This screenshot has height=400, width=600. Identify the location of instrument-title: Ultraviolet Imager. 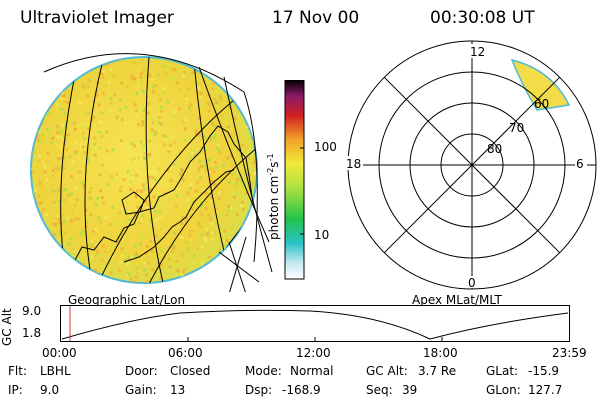
(97, 18).